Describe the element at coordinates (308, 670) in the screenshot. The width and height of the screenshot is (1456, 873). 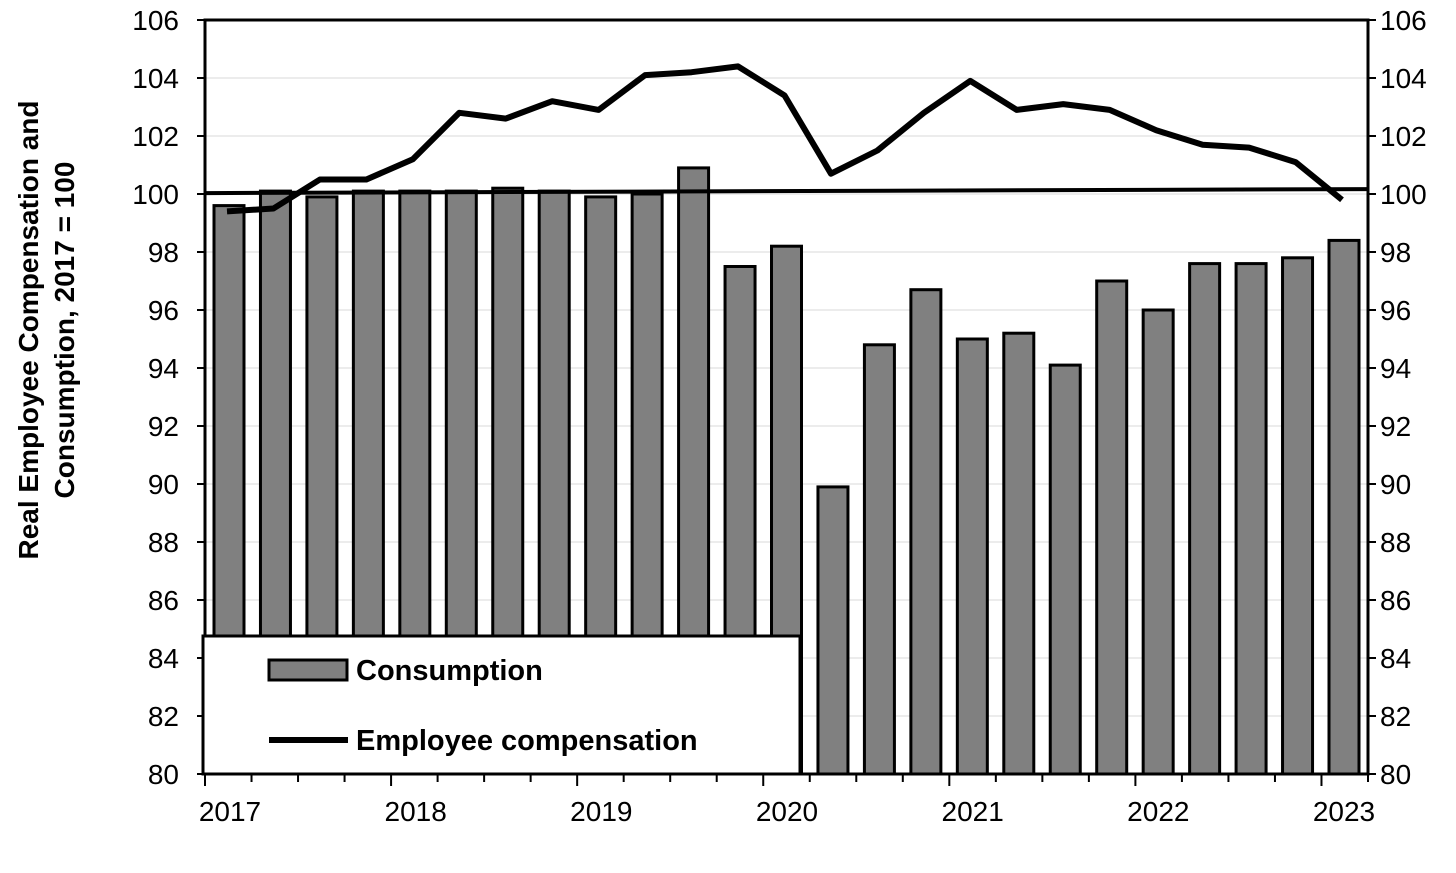
I see `legend-swatch-consumption` at that location.